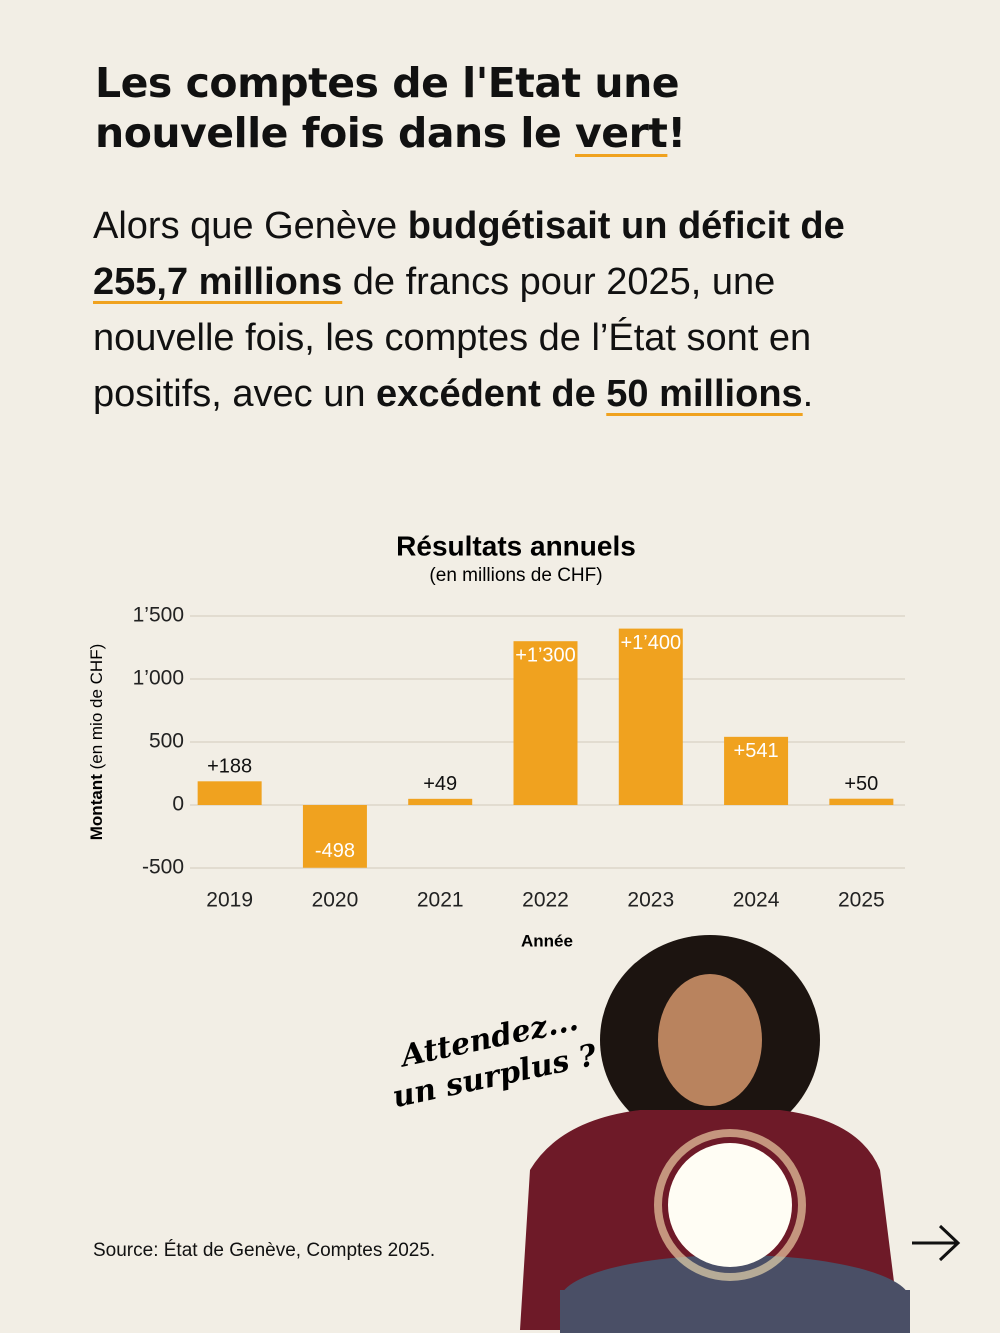 This screenshot has width=1000, height=1333. Describe the element at coordinates (626, 226) in the screenshot. I see `intro-bold: budgétisait un déficit de` at that location.